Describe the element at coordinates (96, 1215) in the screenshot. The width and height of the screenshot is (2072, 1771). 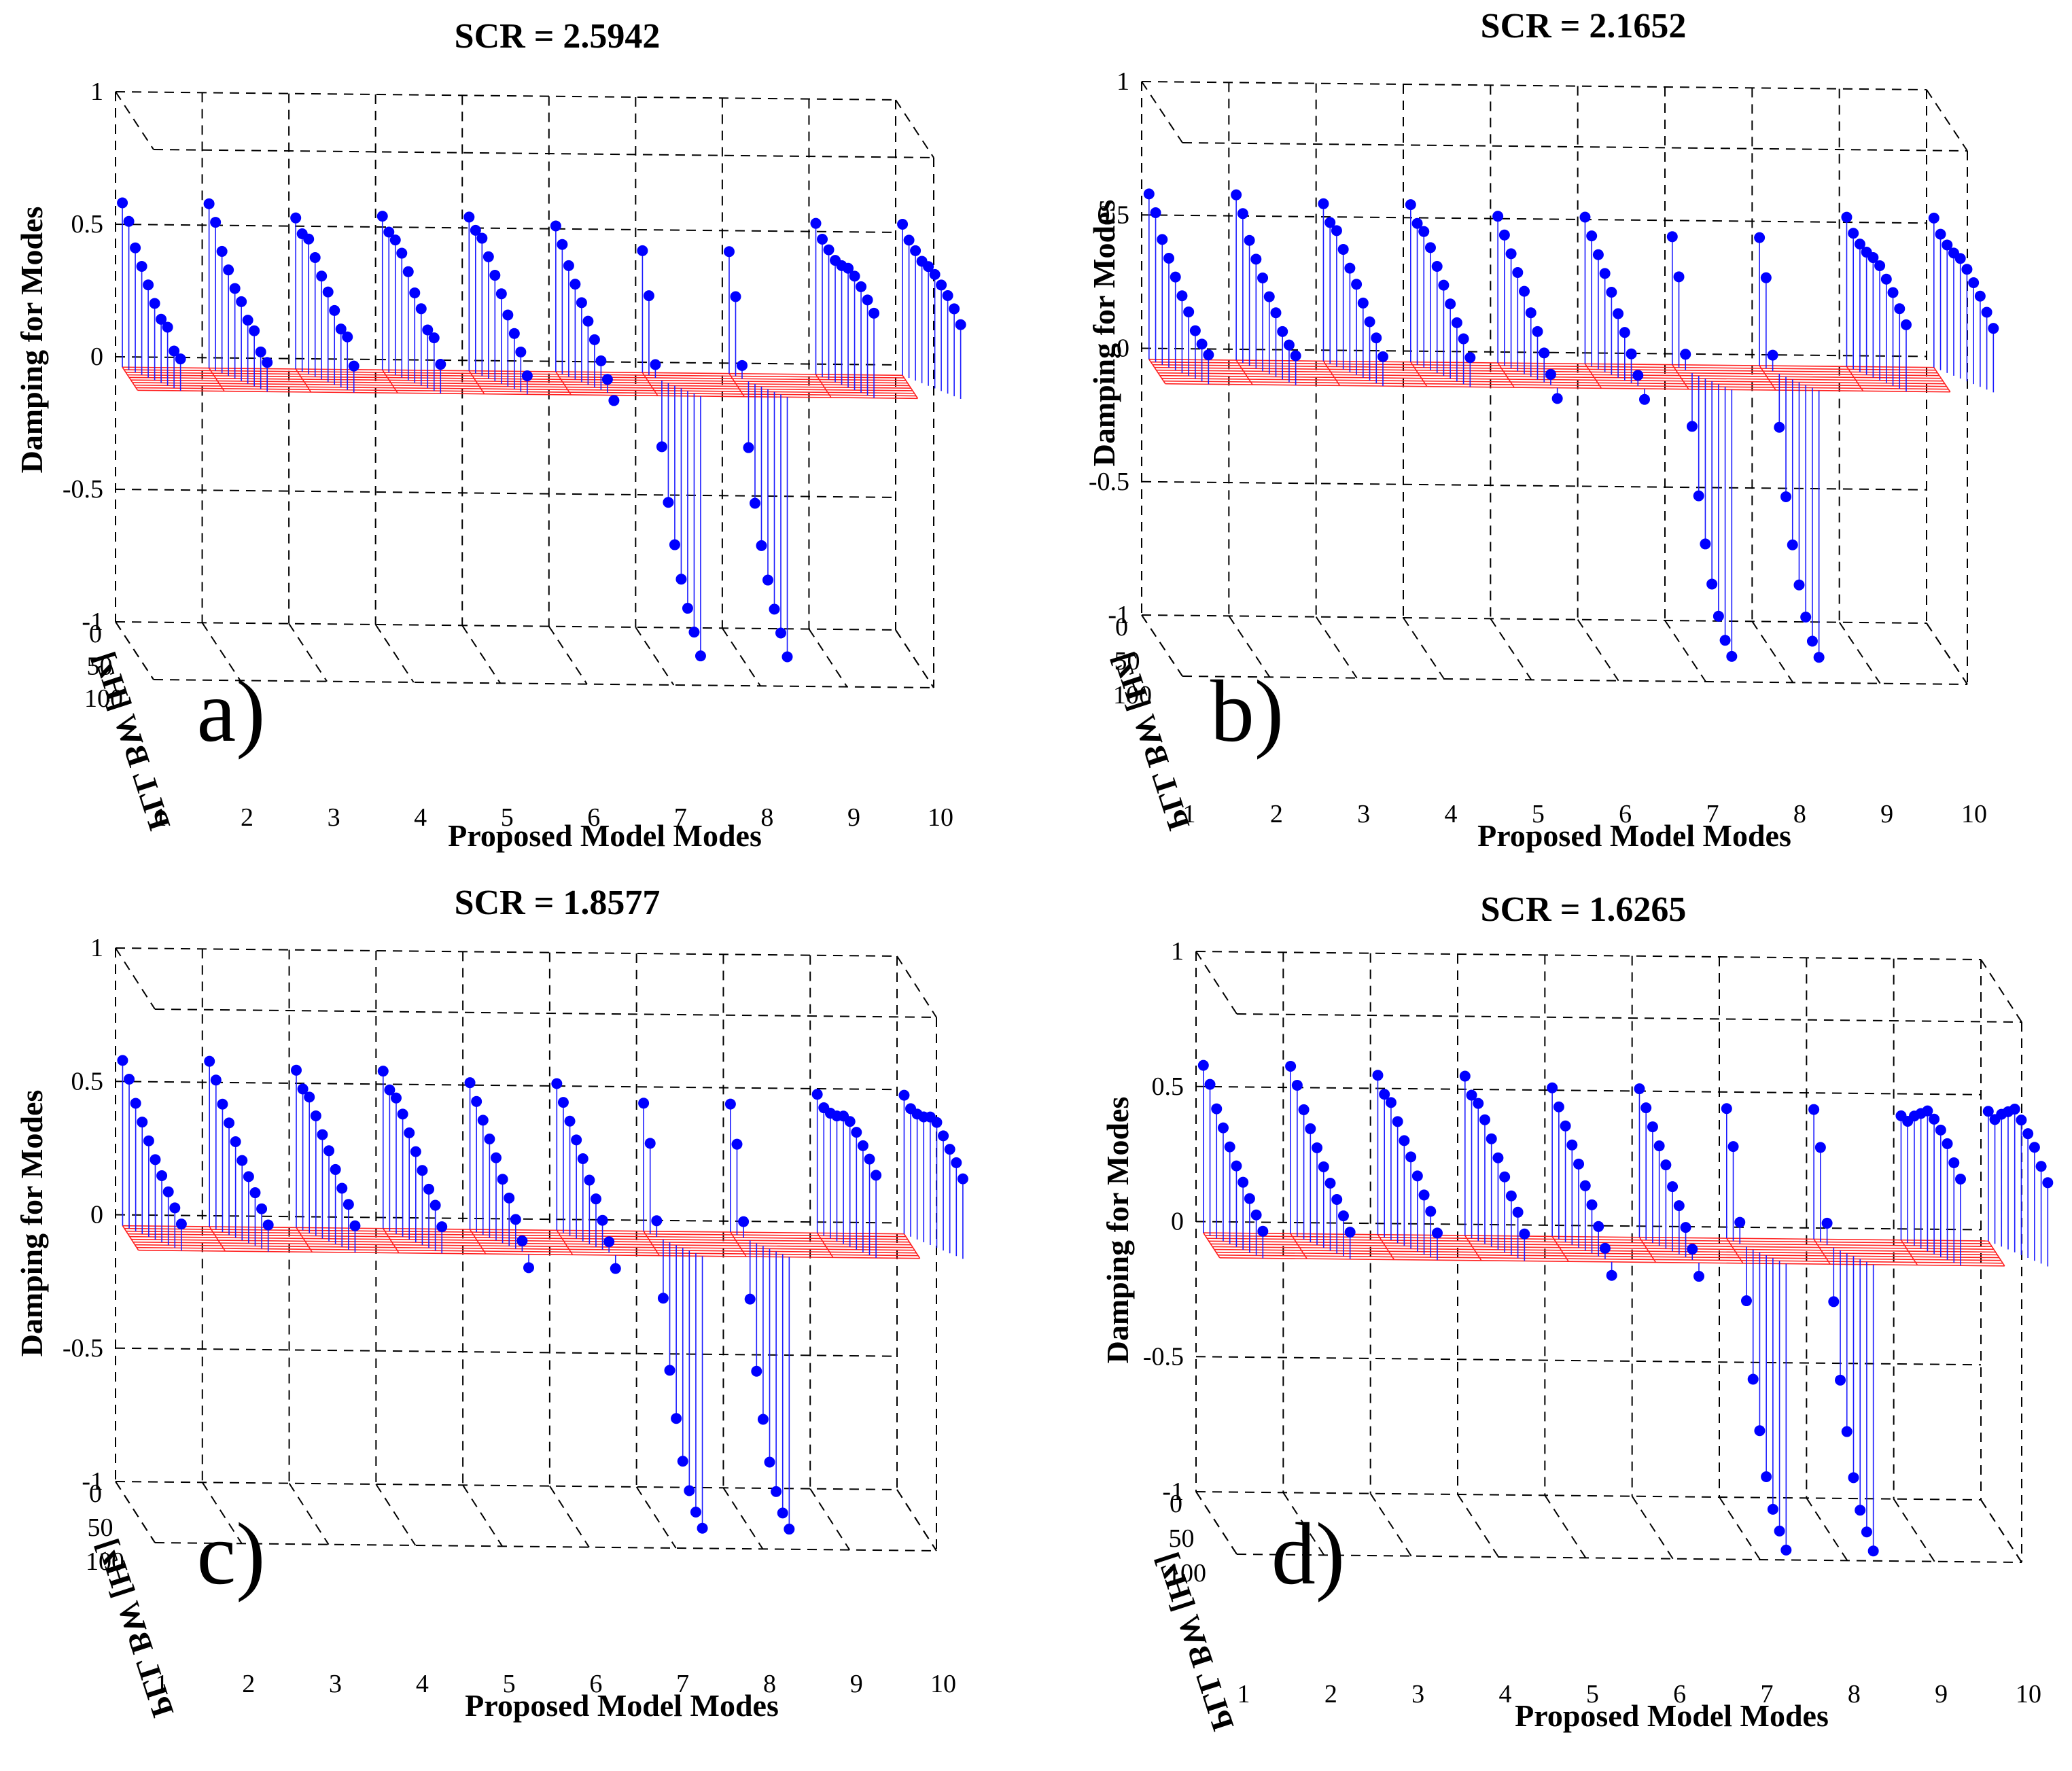
I see `z-tick-label: 0` at that location.